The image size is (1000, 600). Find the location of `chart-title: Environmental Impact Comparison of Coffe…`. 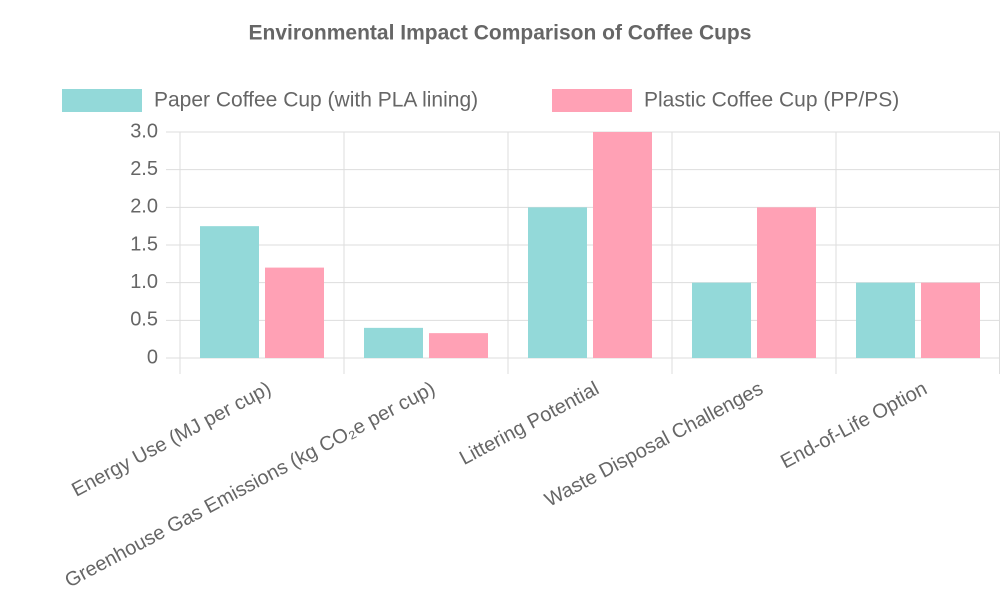

chart-title: Environmental Impact Comparison of Coffe… is located at coordinates (500, 33).